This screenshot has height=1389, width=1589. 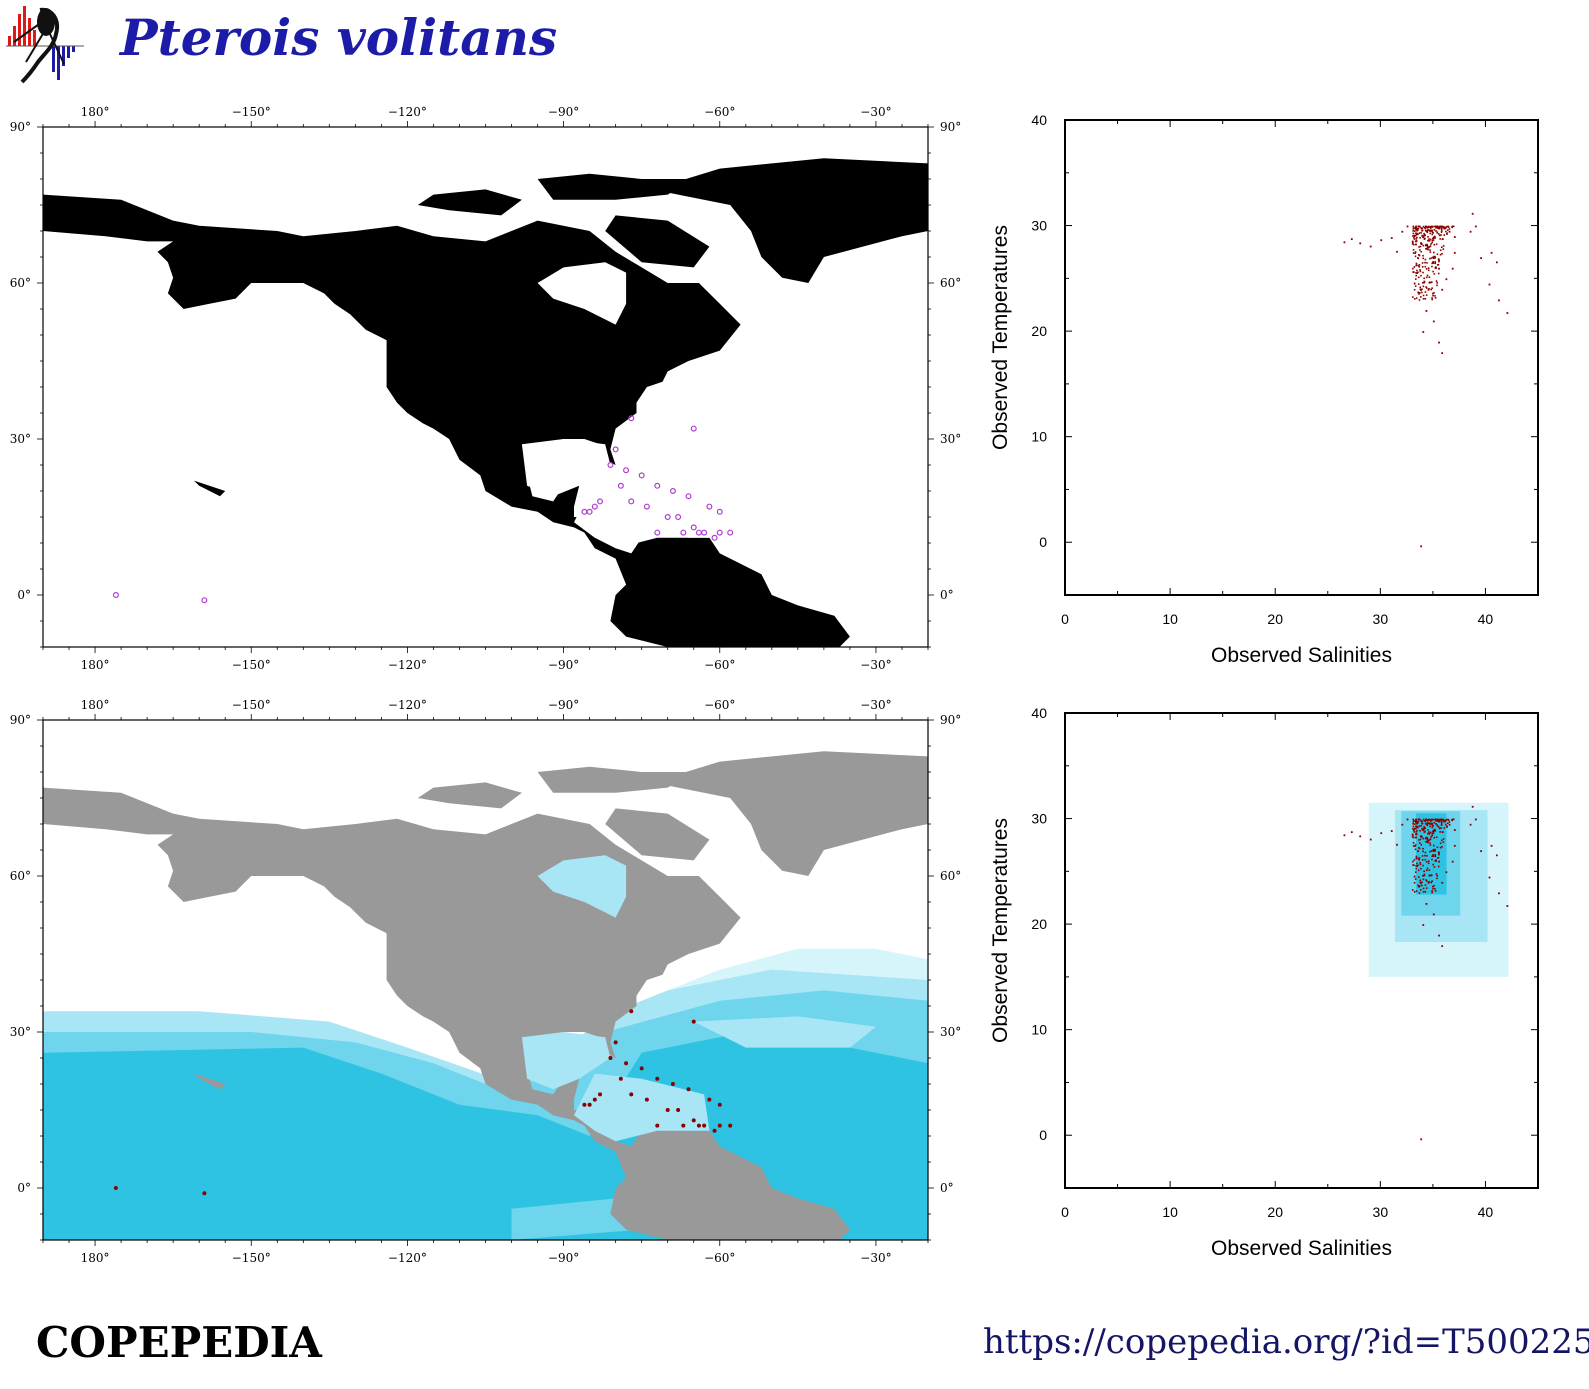 What do you see at coordinates (1381, 1212) in the screenshot?
I see `x-tick-label: 30` at bounding box center [1381, 1212].